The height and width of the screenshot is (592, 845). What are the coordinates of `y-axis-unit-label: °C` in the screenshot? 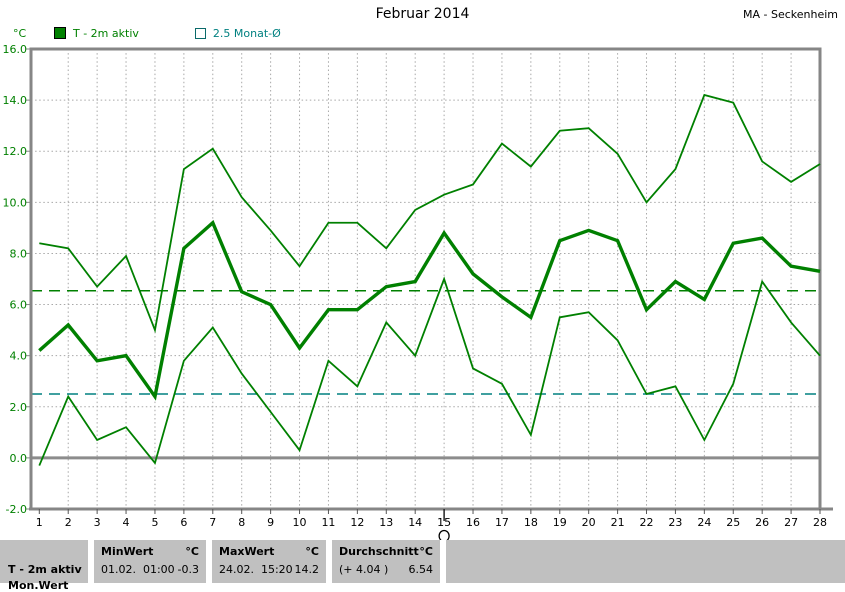 It's located at (20, 33).